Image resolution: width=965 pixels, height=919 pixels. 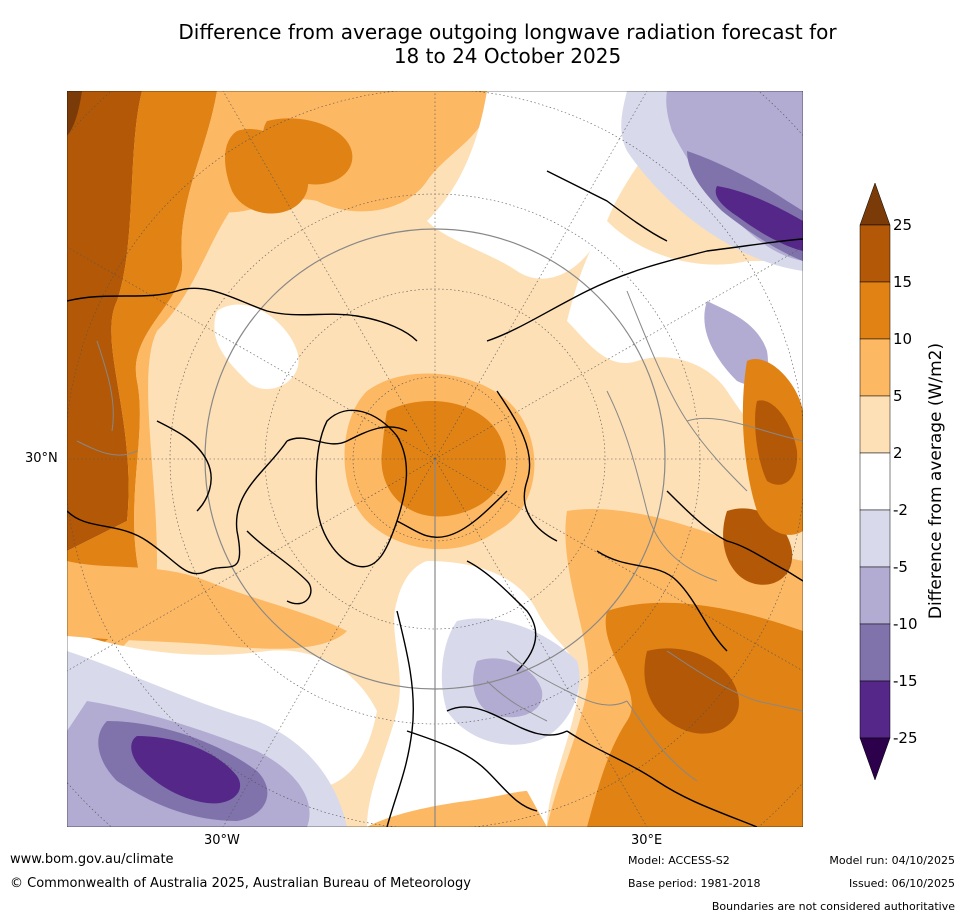 What do you see at coordinates (694, 883) in the screenshot?
I see `base-period-text: Base period: 1981-2018` at bounding box center [694, 883].